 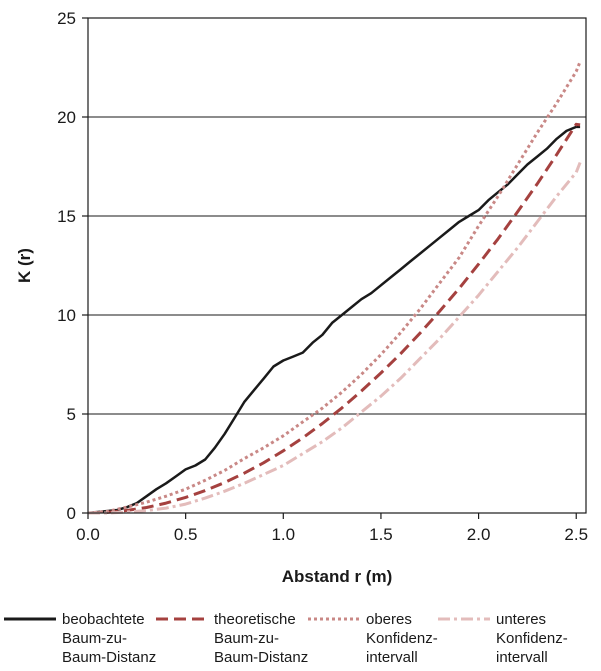 What do you see at coordinates (532, 638) in the screenshot?
I see `legend-label-lower-ci: unteres Konfidenz- intervall` at bounding box center [532, 638].